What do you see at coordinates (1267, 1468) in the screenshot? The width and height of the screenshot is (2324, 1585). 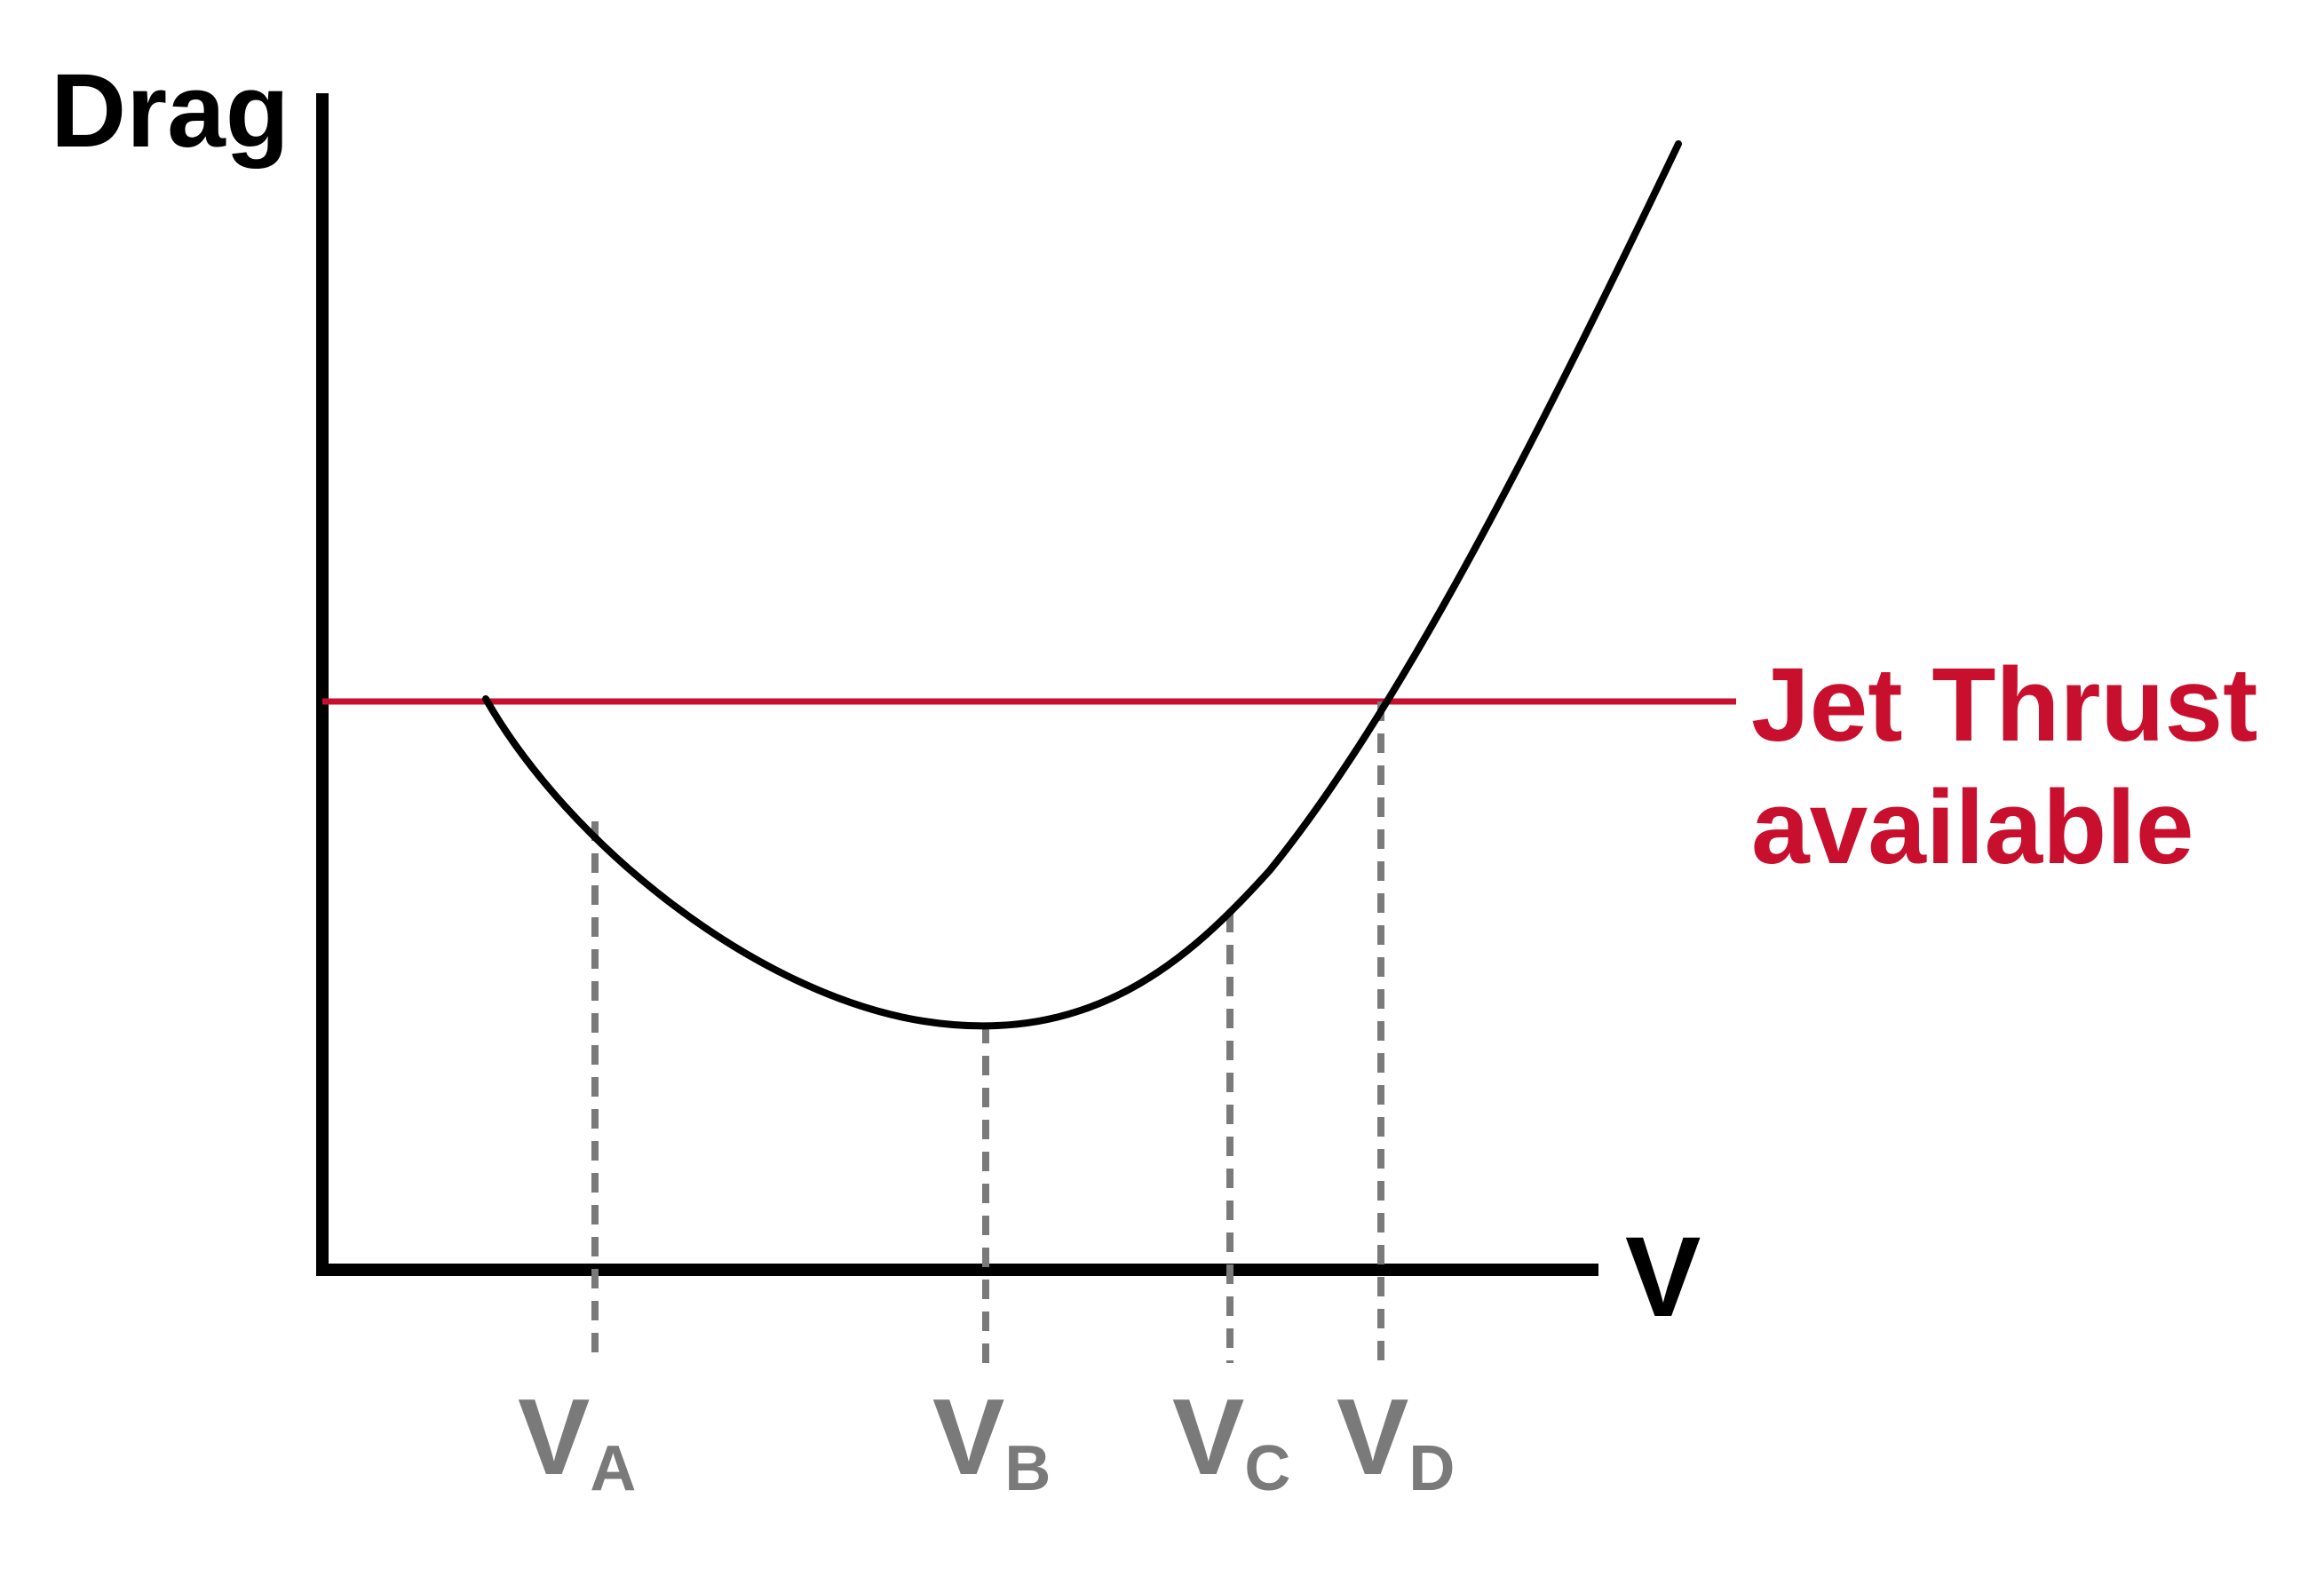 I see `speed-label-vc-subscript: C` at bounding box center [1267, 1468].